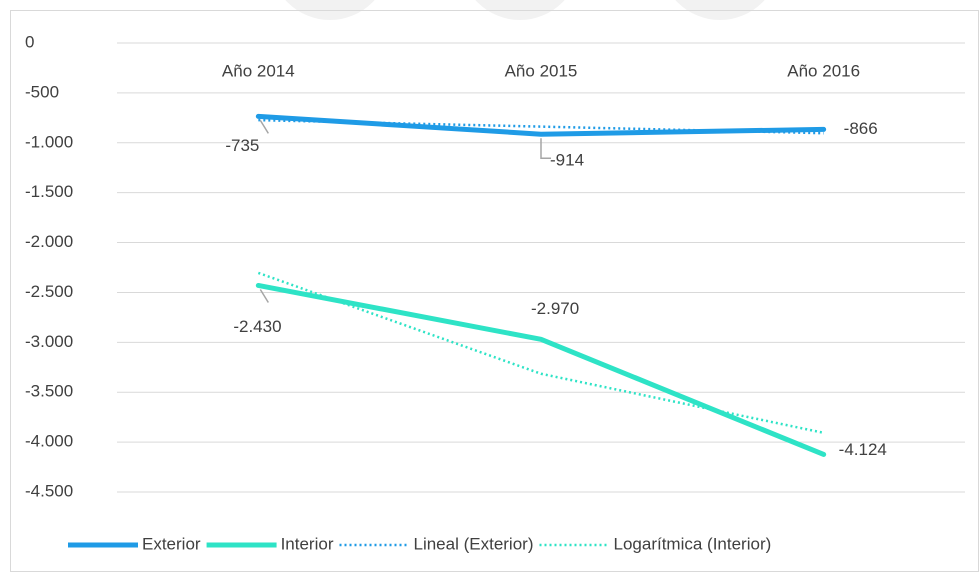  What do you see at coordinates (49, 191) in the screenshot?
I see `y-tick-label: -1.500` at bounding box center [49, 191].